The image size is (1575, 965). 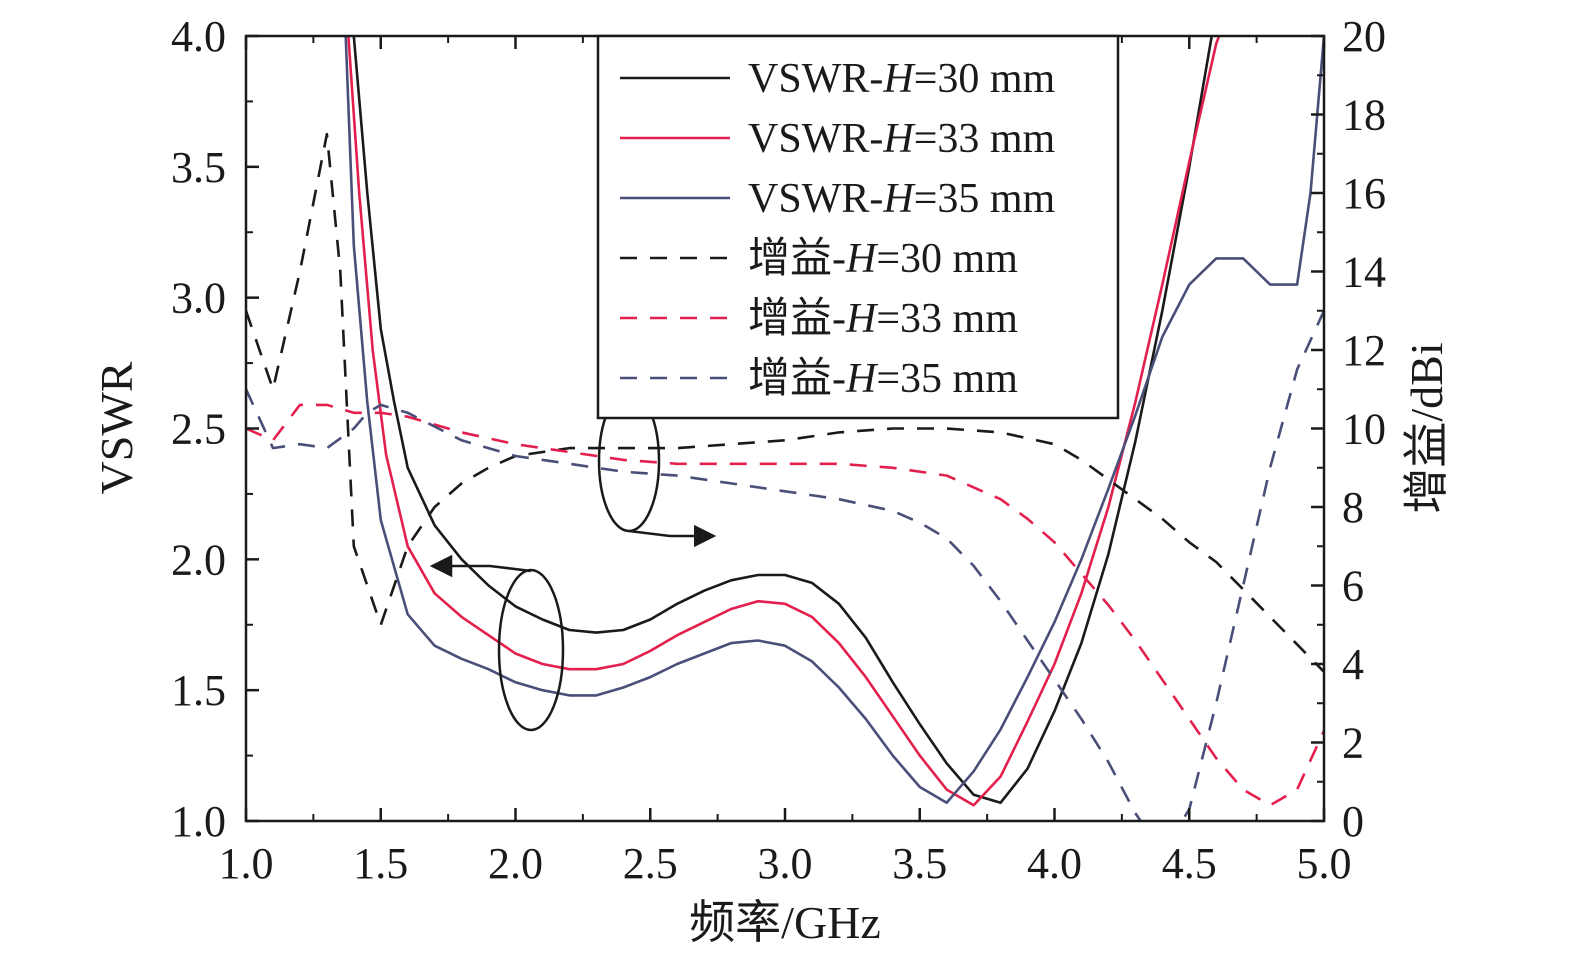 What do you see at coordinates (1364, 350) in the screenshot?
I see `y2-tick-label: 12` at bounding box center [1364, 350].